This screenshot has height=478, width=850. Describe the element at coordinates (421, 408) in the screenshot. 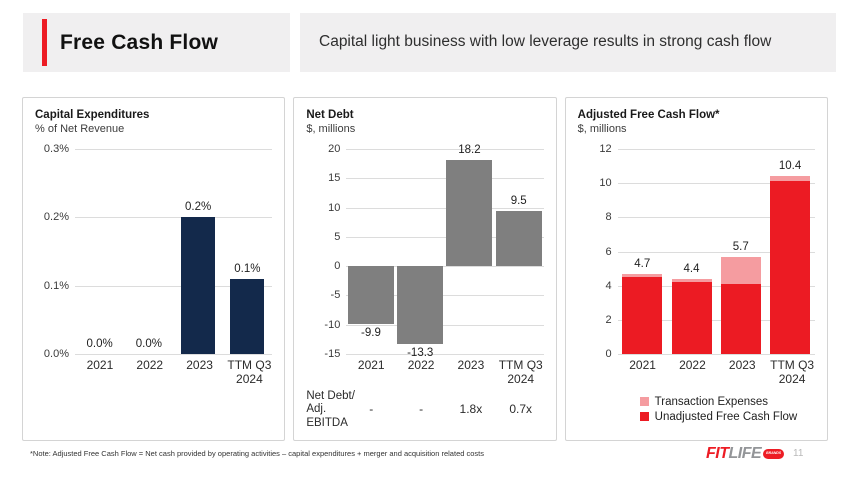

I see `ebitda-ratio-value: -` at that location.